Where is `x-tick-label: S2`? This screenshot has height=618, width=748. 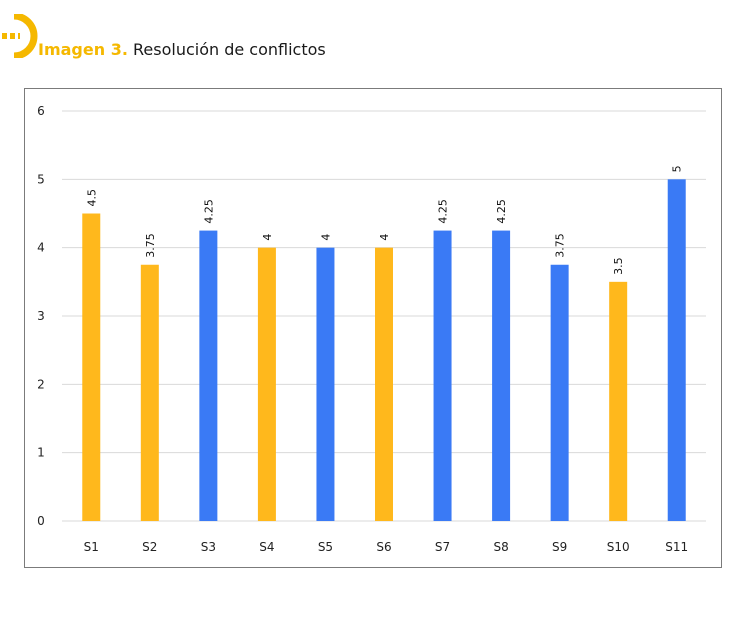 x-tick-label: S2 is located at coordinates (149, 547).